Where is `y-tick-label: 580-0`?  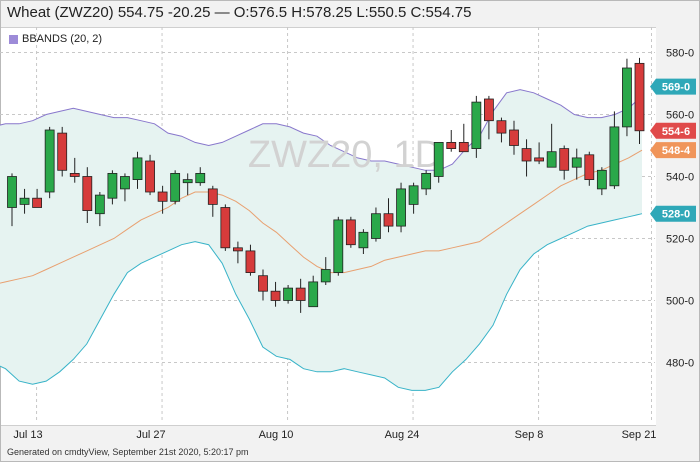 y-tick-label: 580-0 is located at coordinates (680, 54).